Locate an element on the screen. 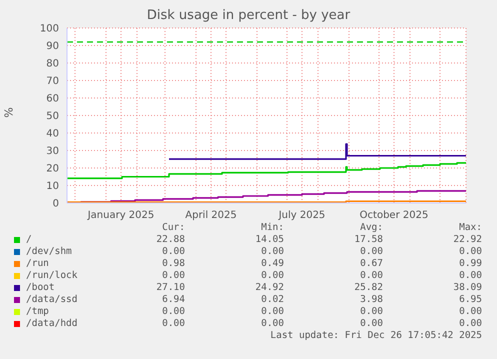 The height and width of the screenshot is (359, 497). y-tick-label: 0 is located at coordinates (55, 204).